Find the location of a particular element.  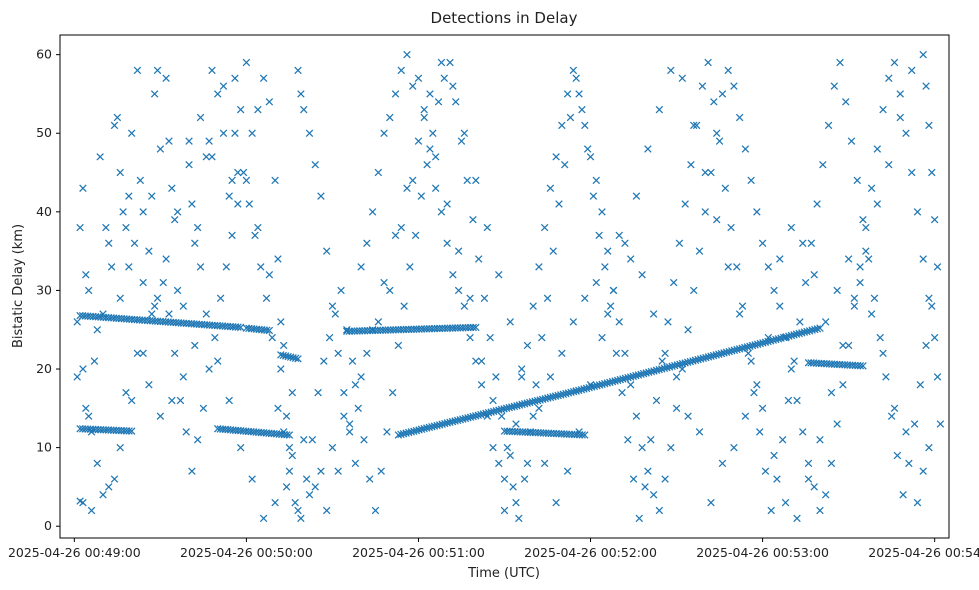

y-tick-label: 60 is located at coordinates (44, 54).